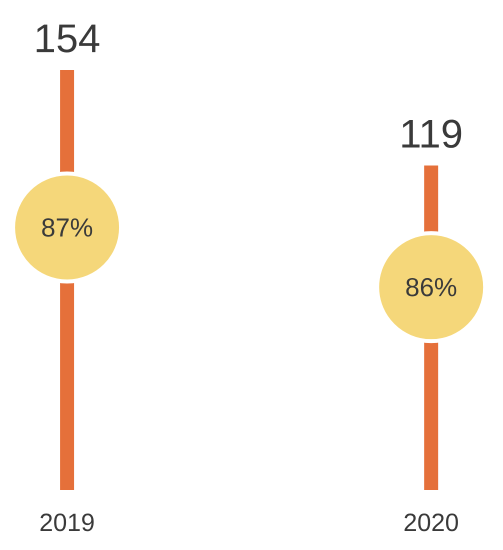 Image resolution: width=503 pixels, height=550 pixels. I want to click on data-label: 119, so click(432, 134).